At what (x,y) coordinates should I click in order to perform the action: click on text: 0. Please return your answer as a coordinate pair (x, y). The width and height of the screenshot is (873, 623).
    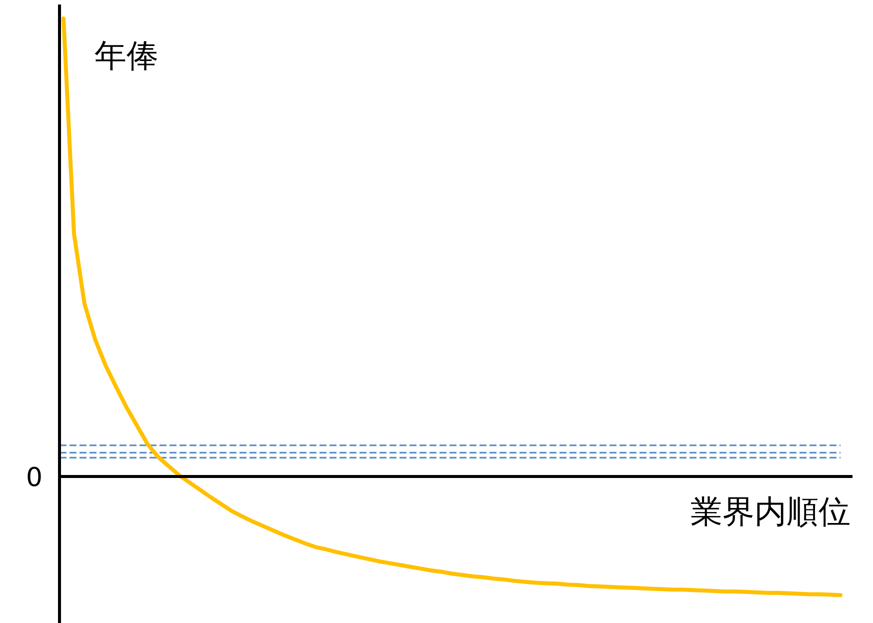
    Looking at the image, I should click on (34, 478).